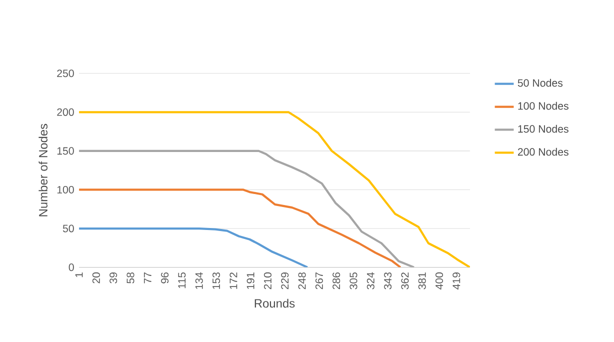 The height and width of the screenshot is (342, 614). Describe the element at coordinates (65, 74) in the screenshot. I see `y-tick-label: 250` at that location.